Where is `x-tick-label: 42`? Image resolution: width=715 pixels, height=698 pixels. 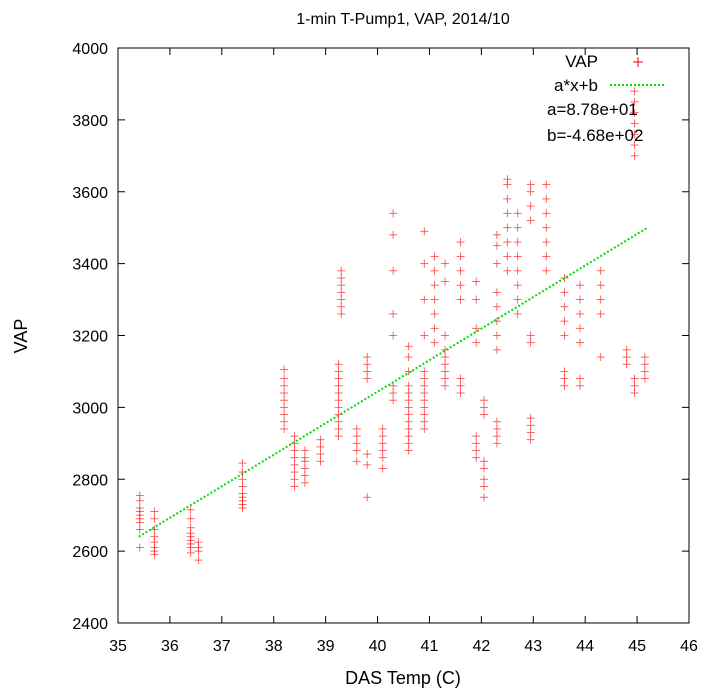 x-tick-label: 42 is located at coordinates (481, 646).